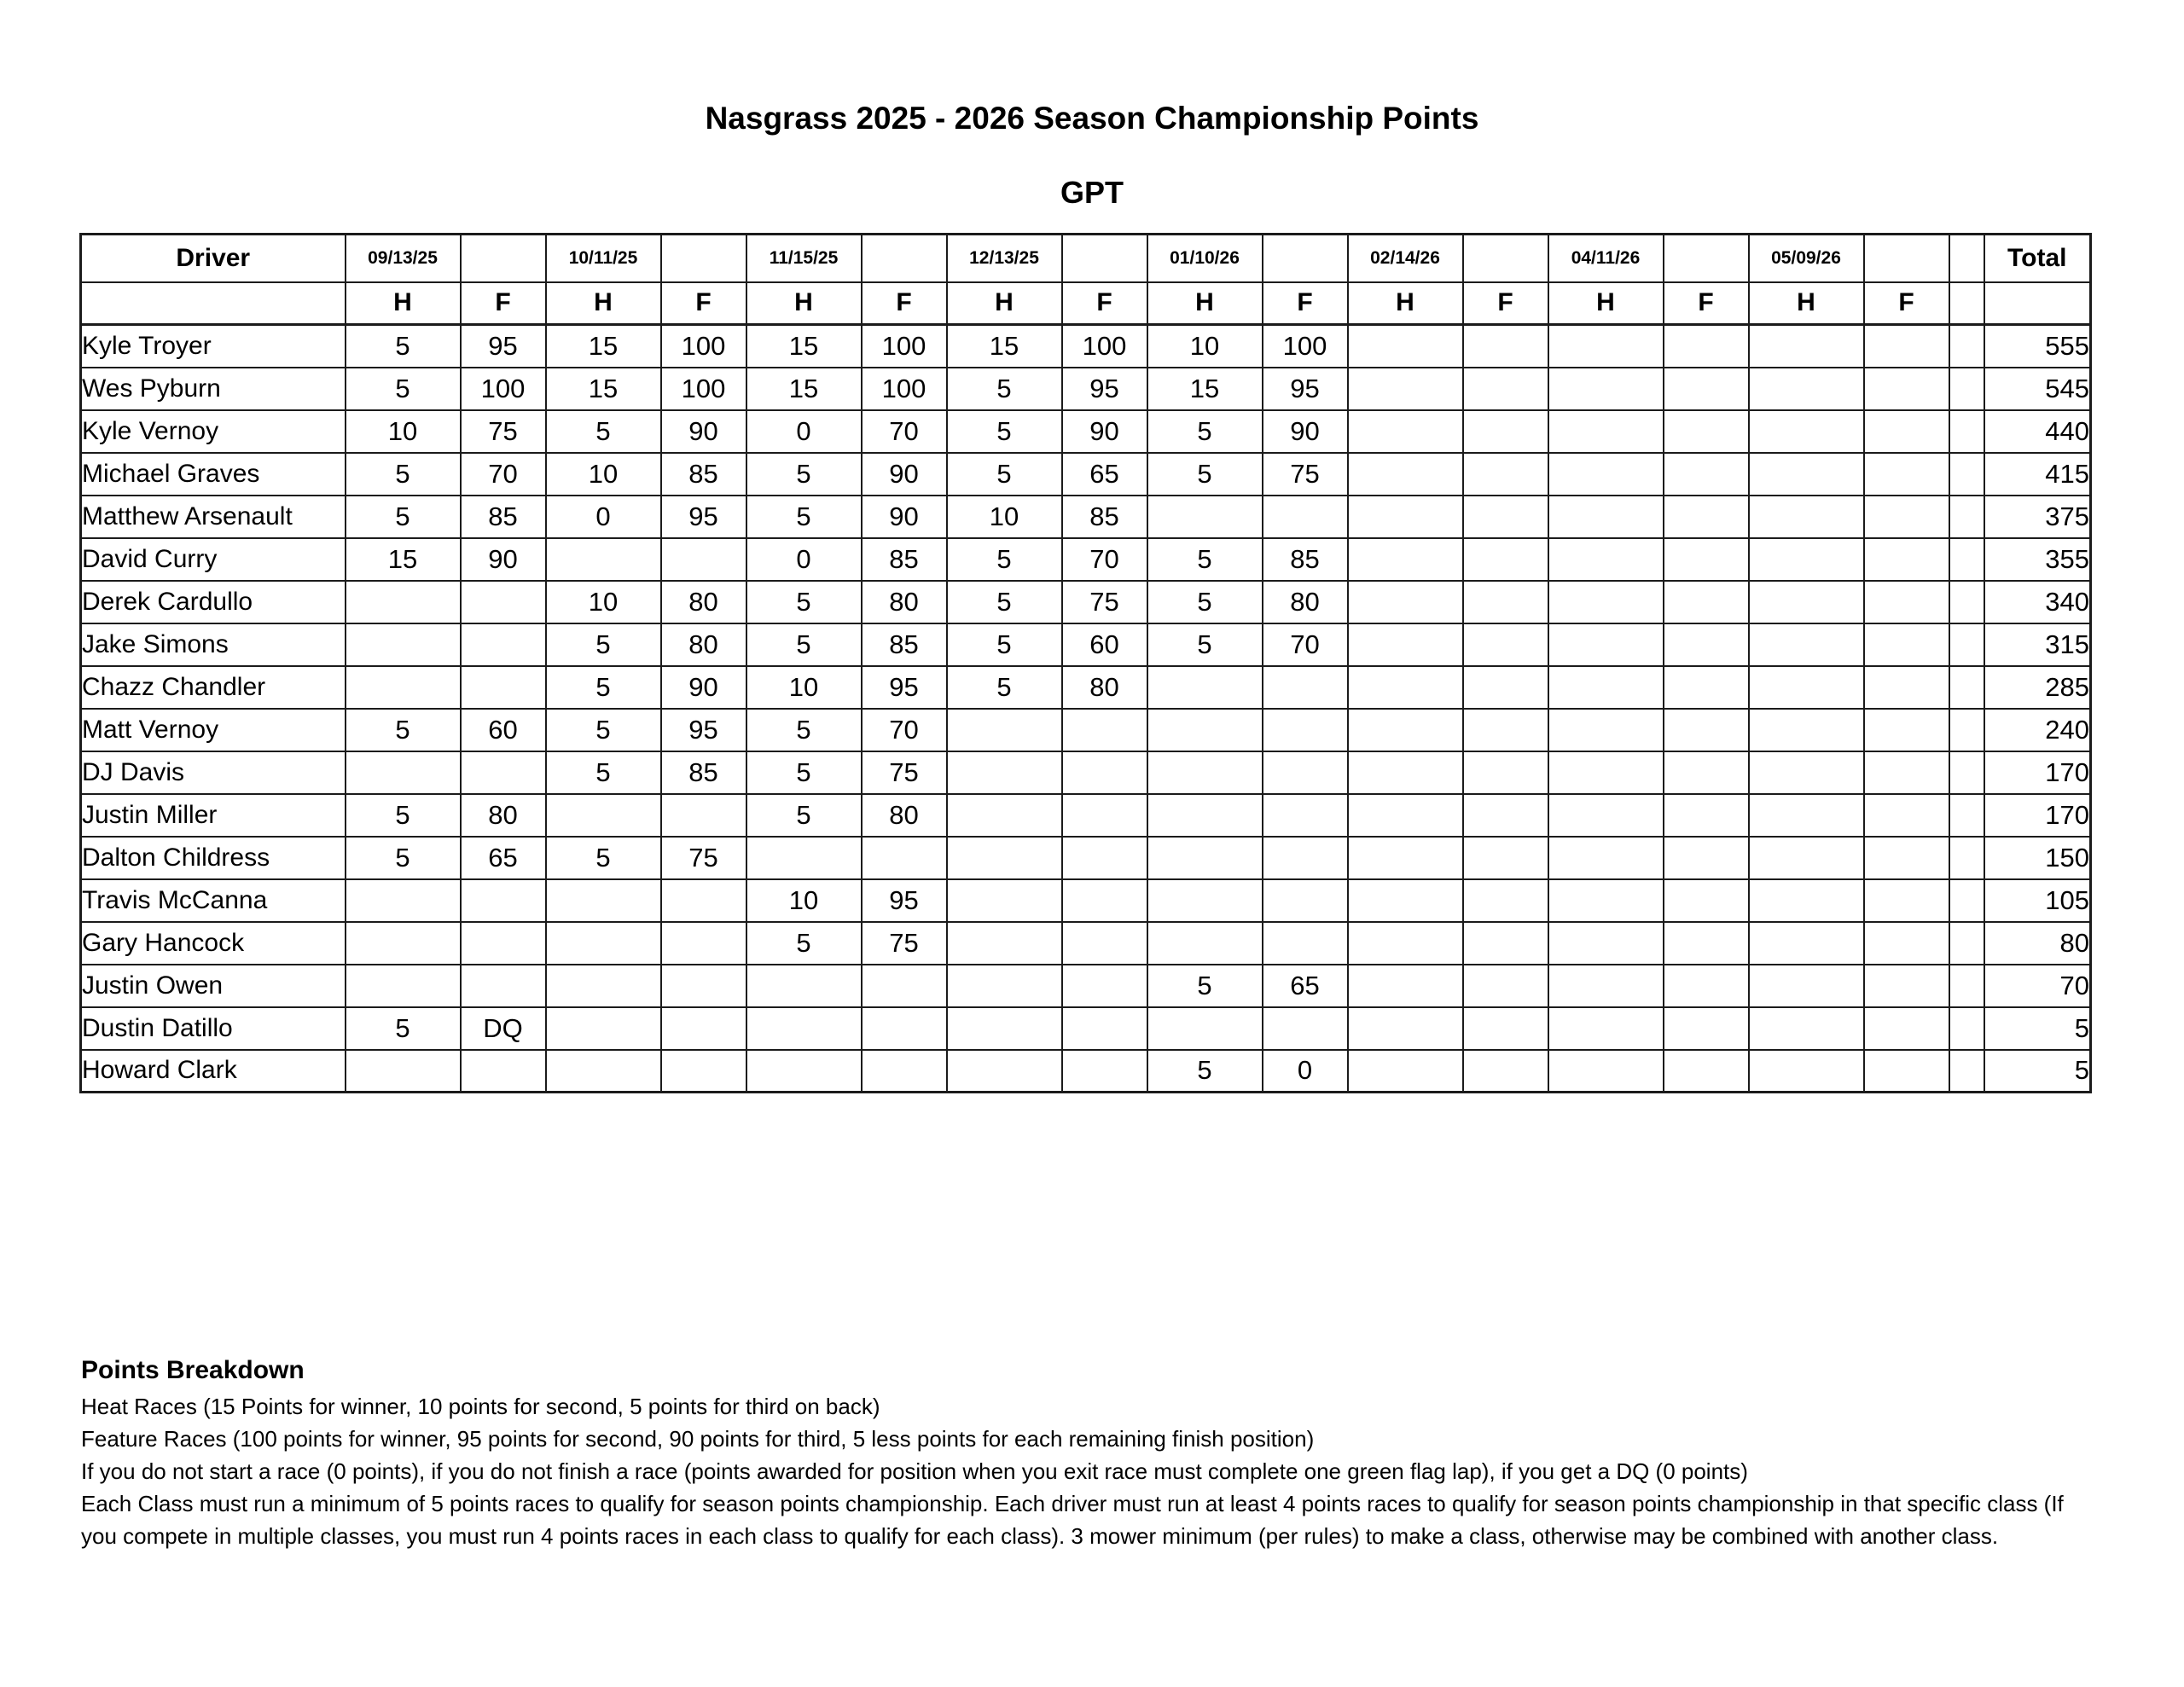  Describe the element at coordinates (1967, 346) in the screenshot. I see `spacer-cell` at that location.